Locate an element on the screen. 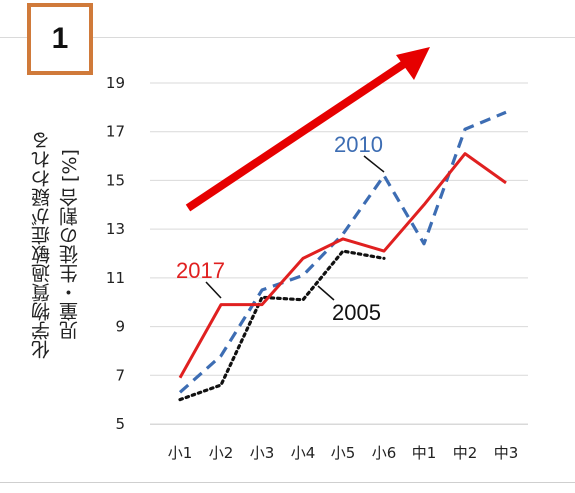 Image resolution: width=575 pixels, height=493 pixels. y-ticks: 5 7 9 11 13 15 17 19 is located at coordinates (115, 253).